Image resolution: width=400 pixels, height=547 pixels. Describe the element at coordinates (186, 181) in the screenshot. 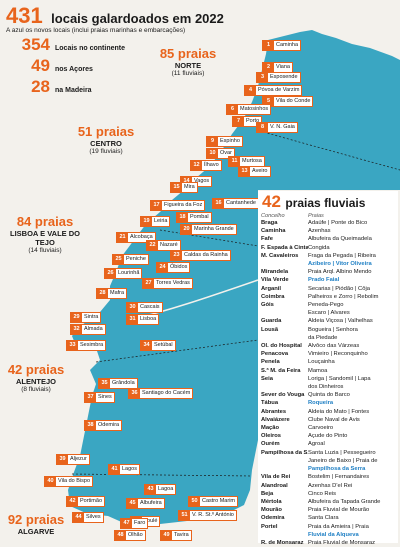

I see `place-number: 14` at that location.